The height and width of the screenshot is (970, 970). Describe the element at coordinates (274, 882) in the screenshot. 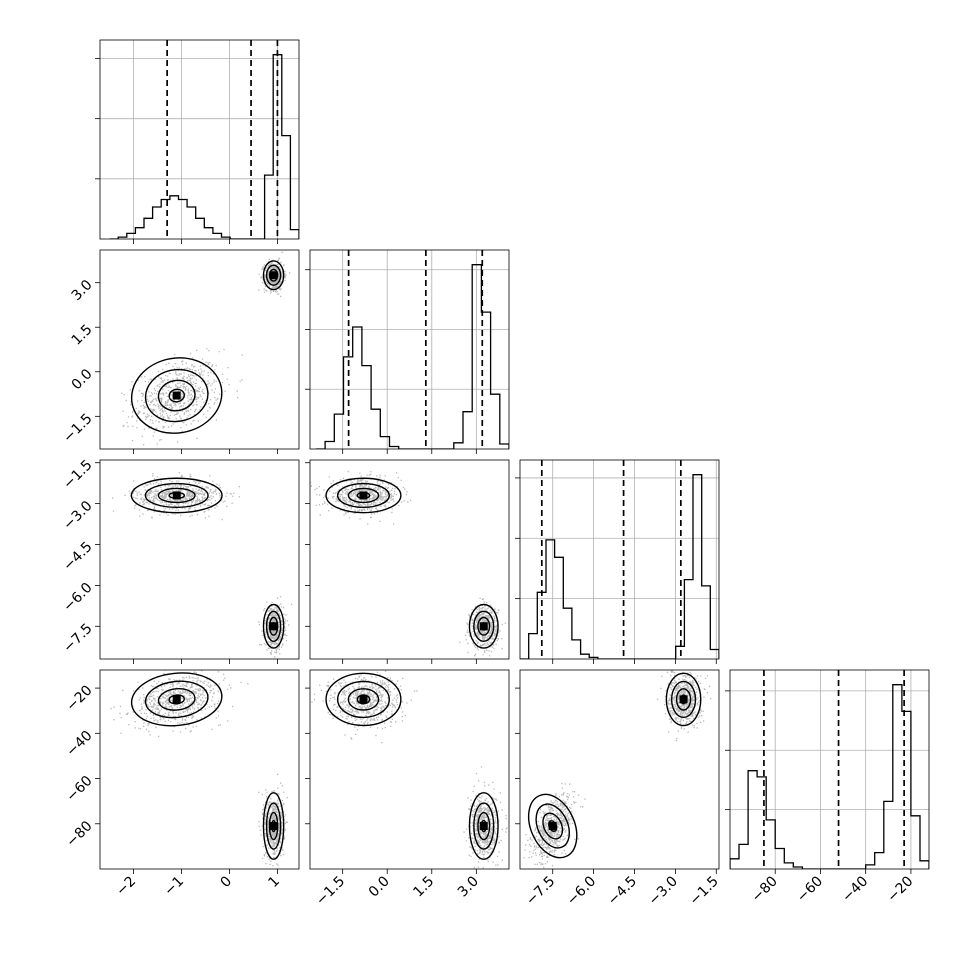

I see `xtick-label: 1` at that location.